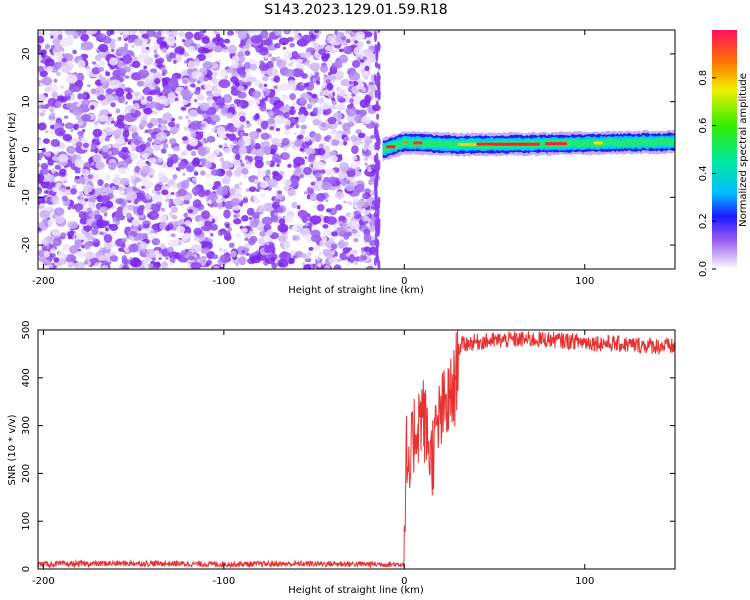  I want to click on band-peak, so click(598, 143).